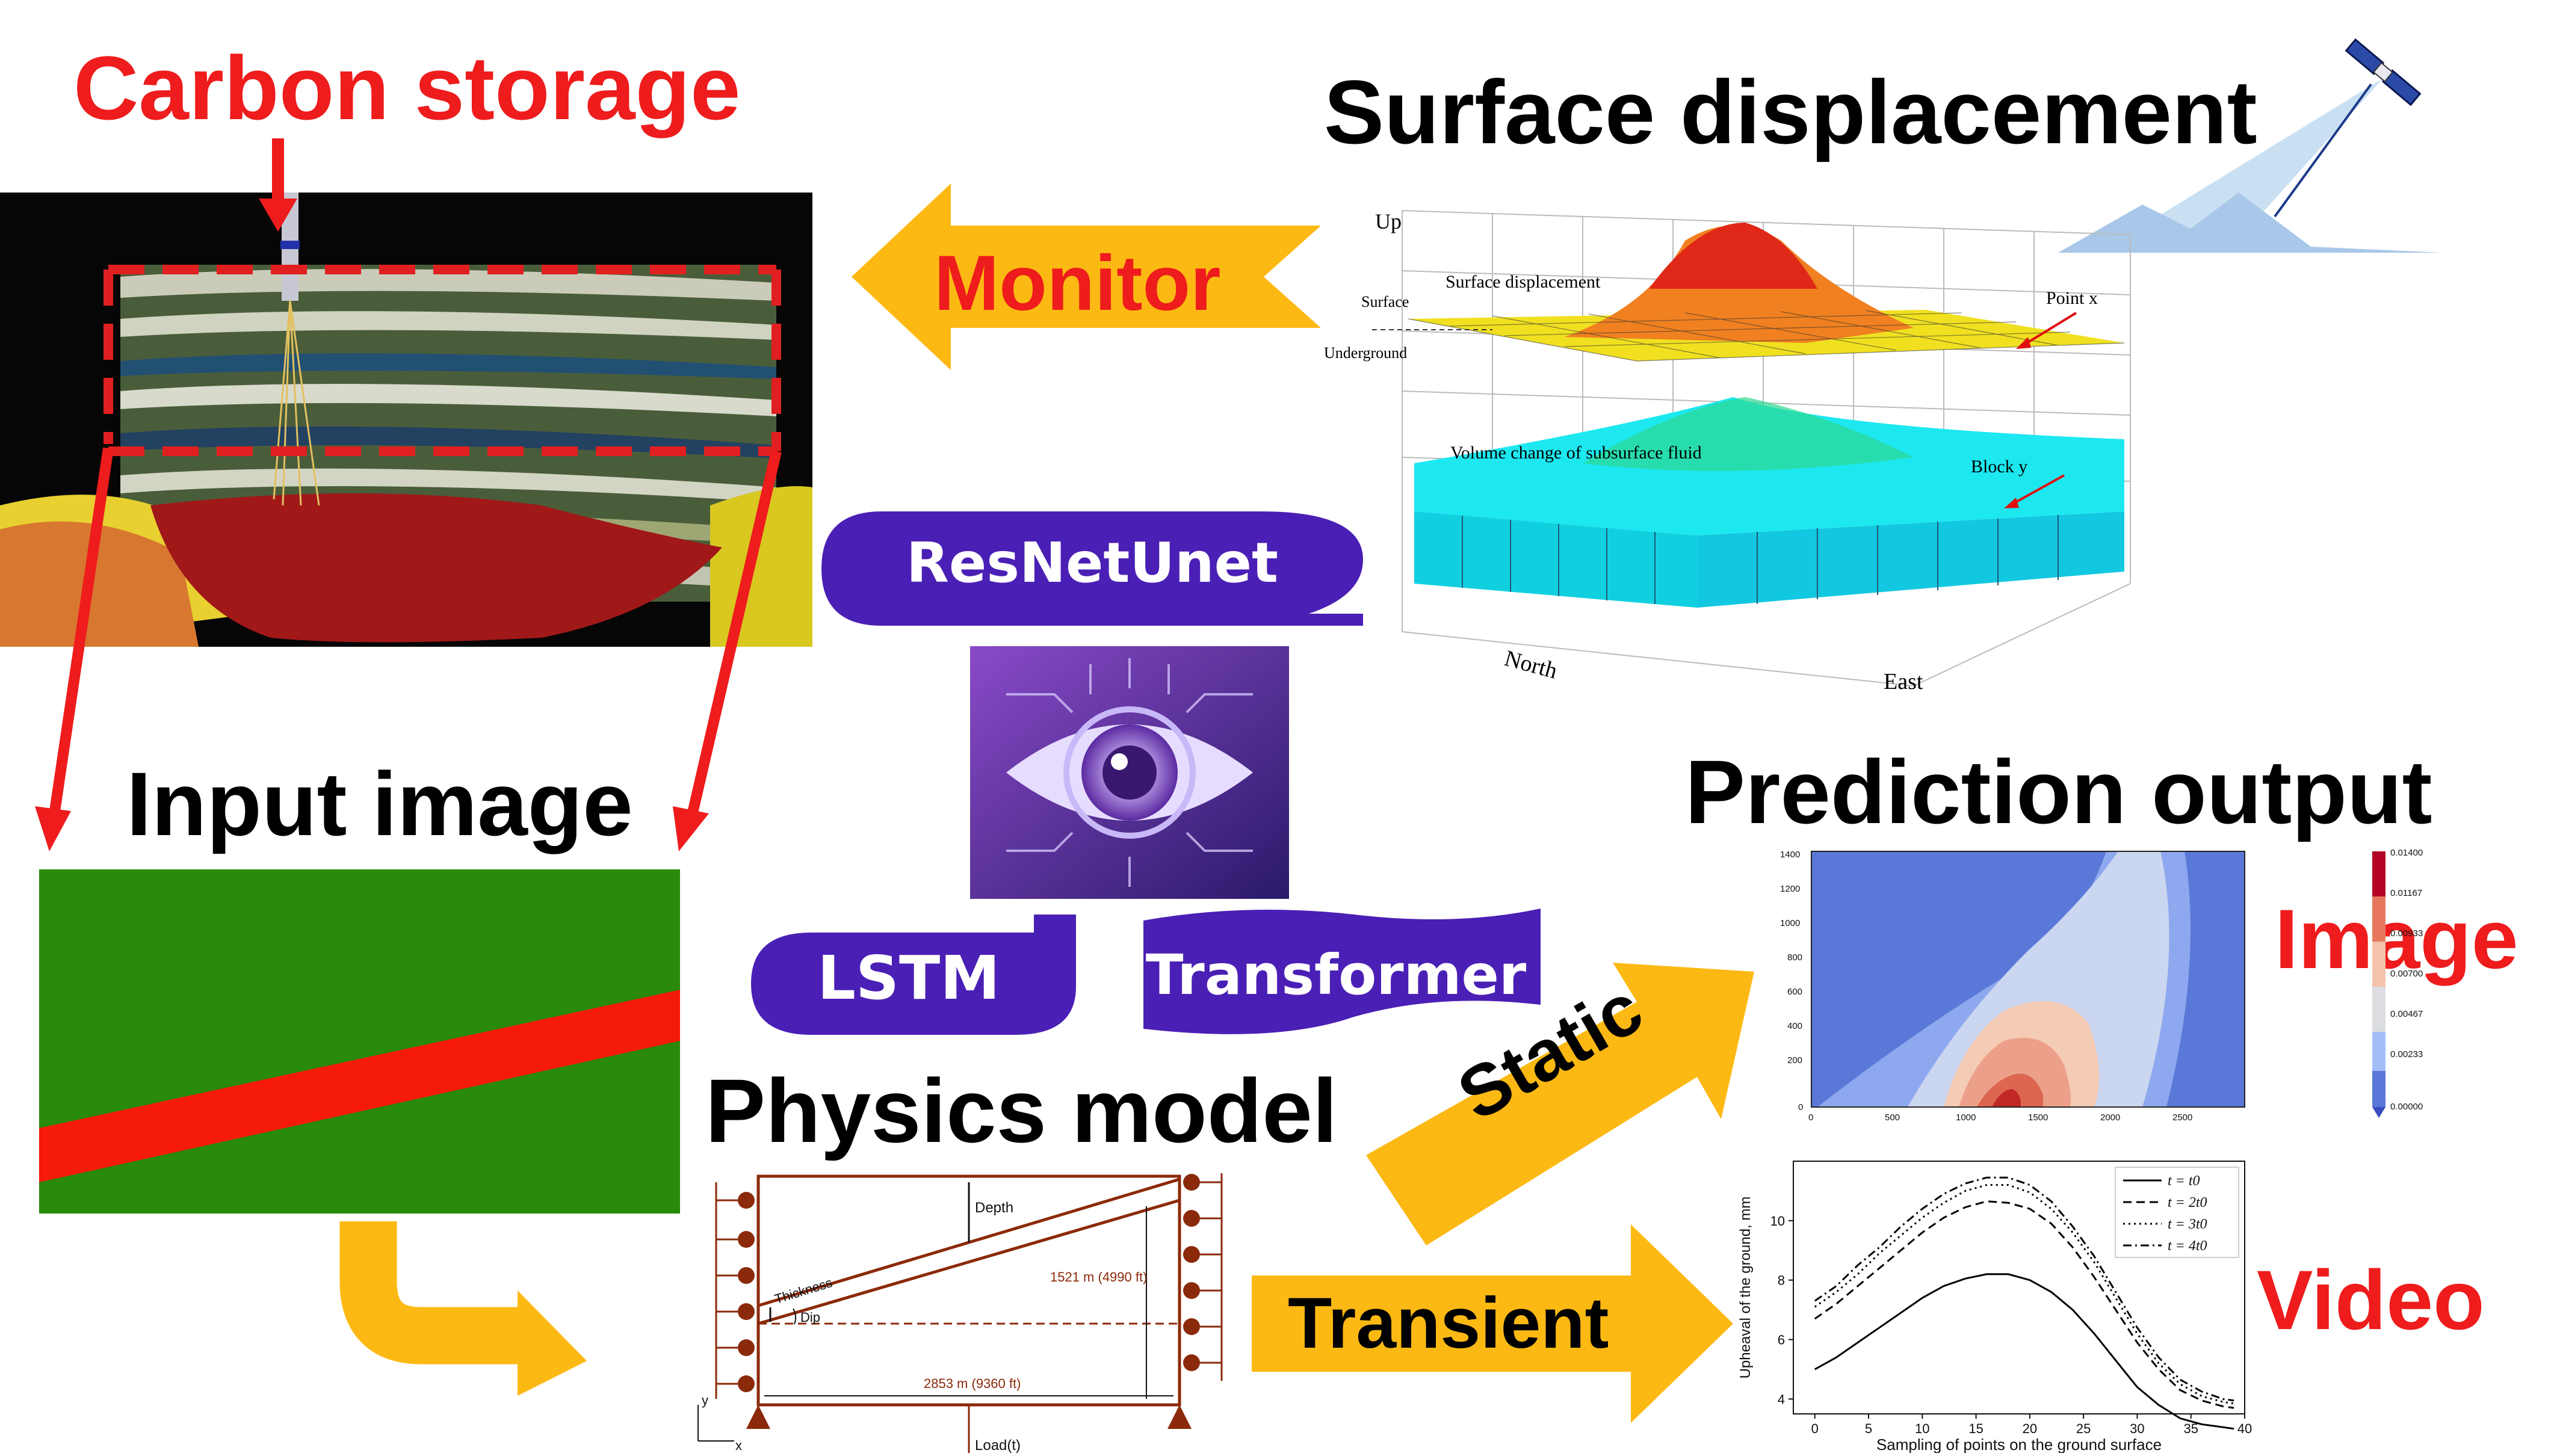 The width and height of the screenshot is (2554, 1456). Describe the element at coordinates (994, 1208) in the screenshot. I see `depth-label: Depth` at that location.